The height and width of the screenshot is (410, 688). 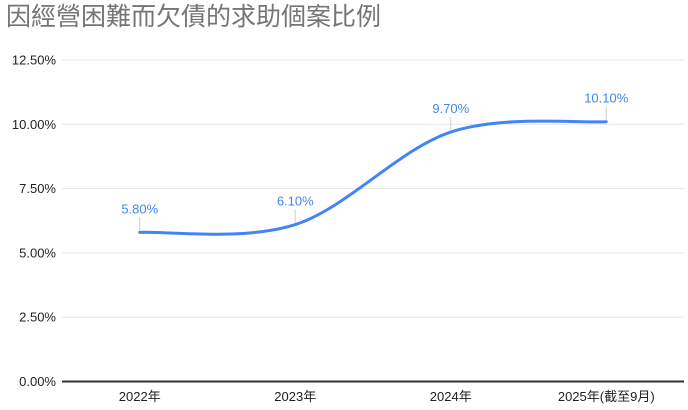 I want to click on y-axis-tick-label: 2.50%, so click(x=37, y=317).